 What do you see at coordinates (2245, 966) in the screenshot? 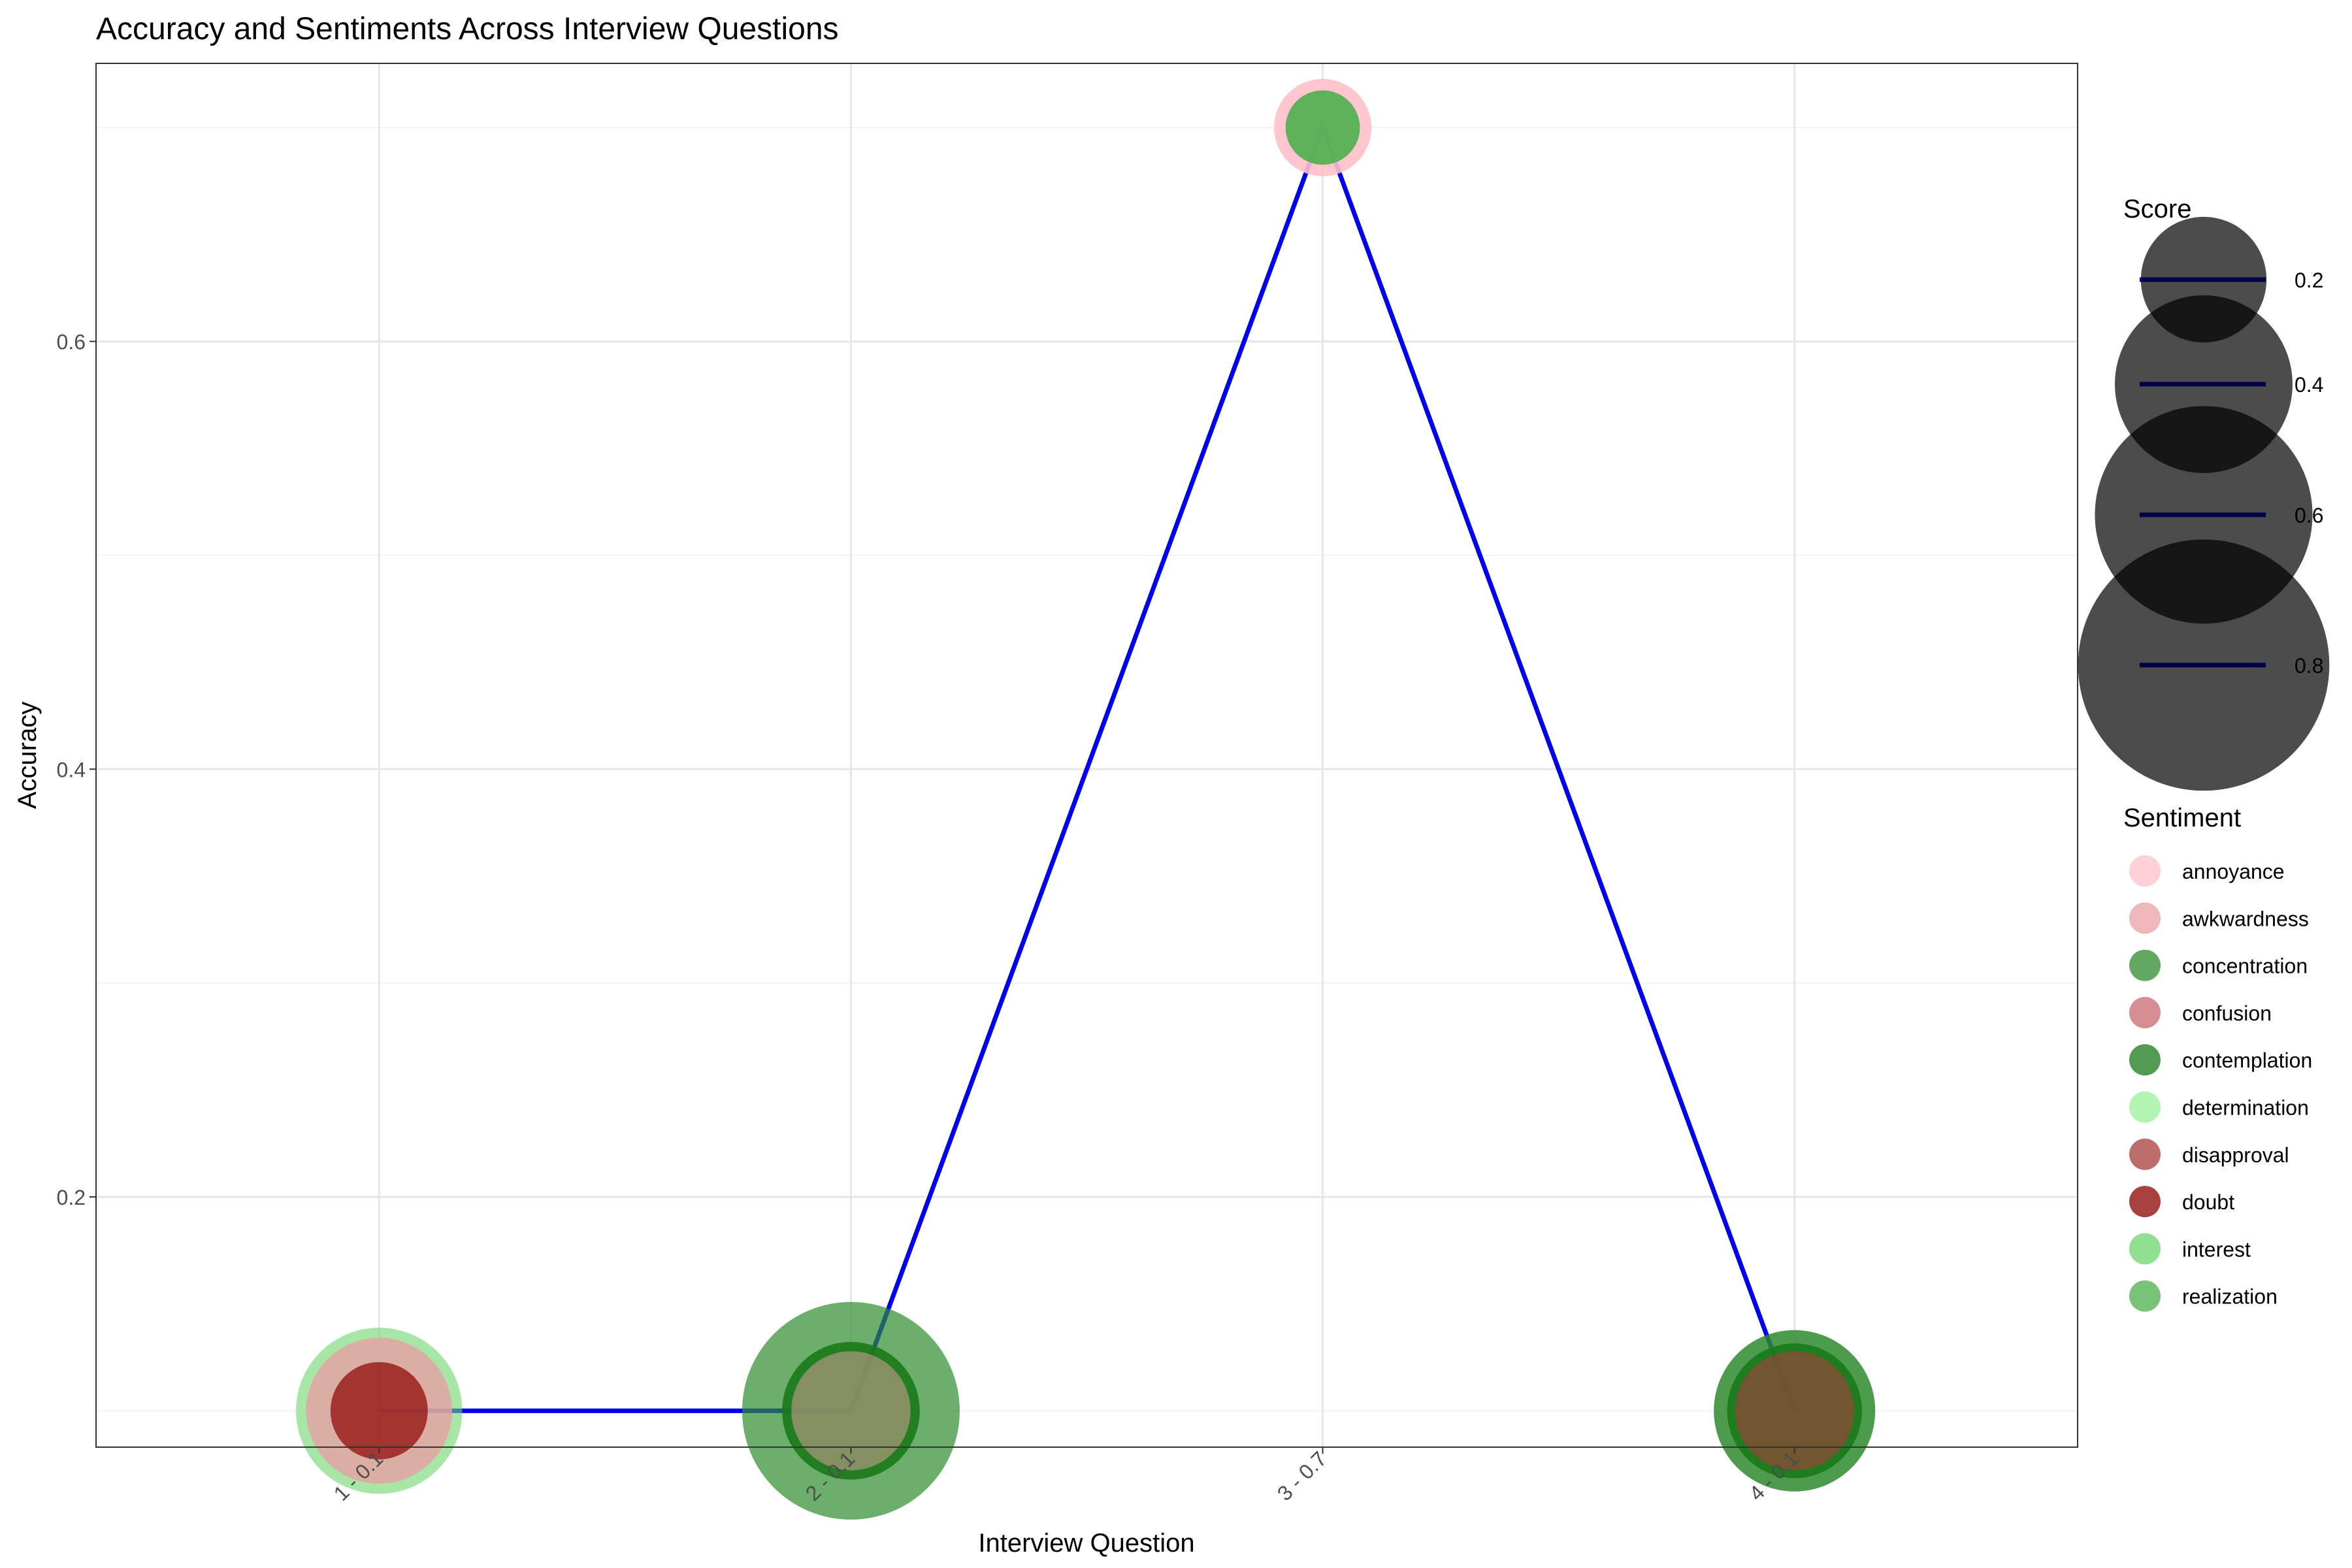
I see `legend-sentiment-label: concentration` at bounding box center [2245, 966].